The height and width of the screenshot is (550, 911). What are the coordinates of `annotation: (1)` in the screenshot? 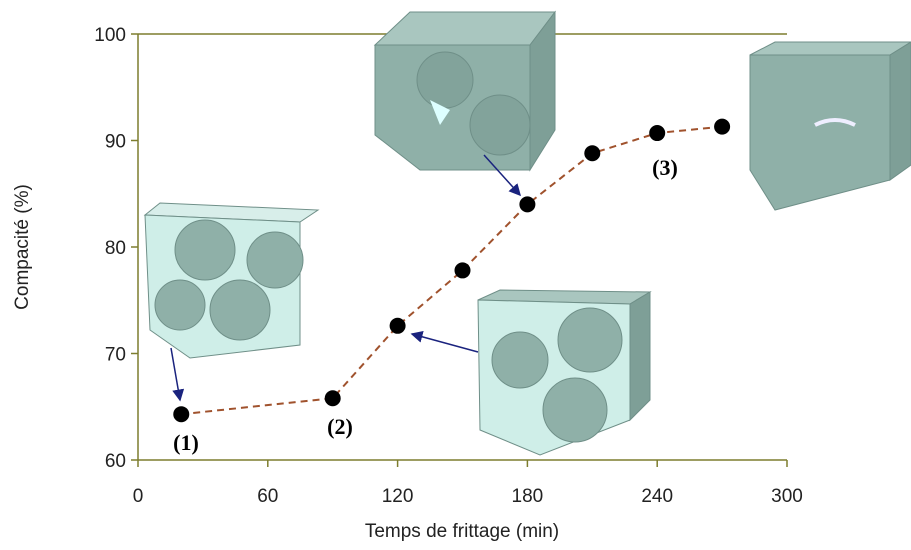 It's located at (186, 442).